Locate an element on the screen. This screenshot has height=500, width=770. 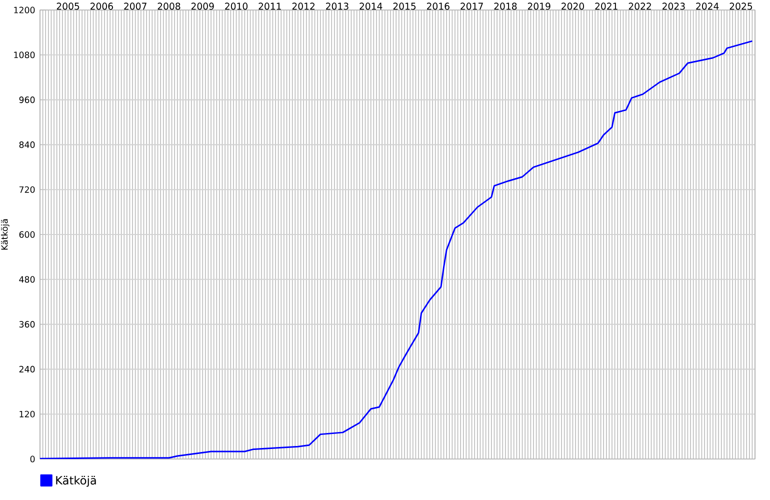
y-tick-label: 960 is located at coordinates (27, 100).